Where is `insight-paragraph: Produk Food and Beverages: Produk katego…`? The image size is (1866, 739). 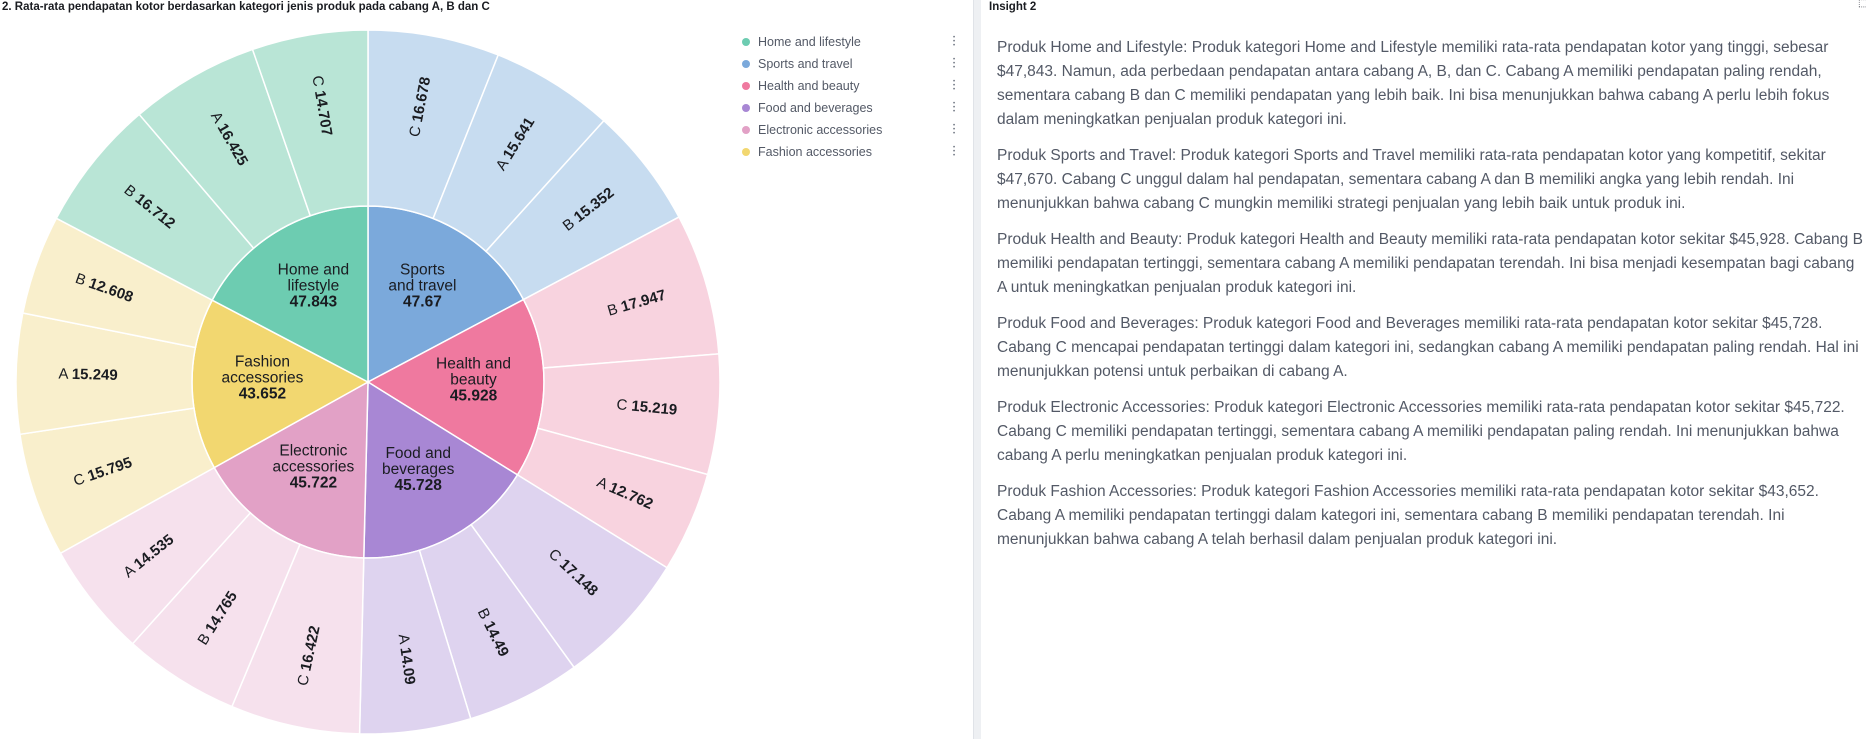
insight-paragraph: Produk Food and Beverages: Produk katego… is located at coordinates (1428, 347).